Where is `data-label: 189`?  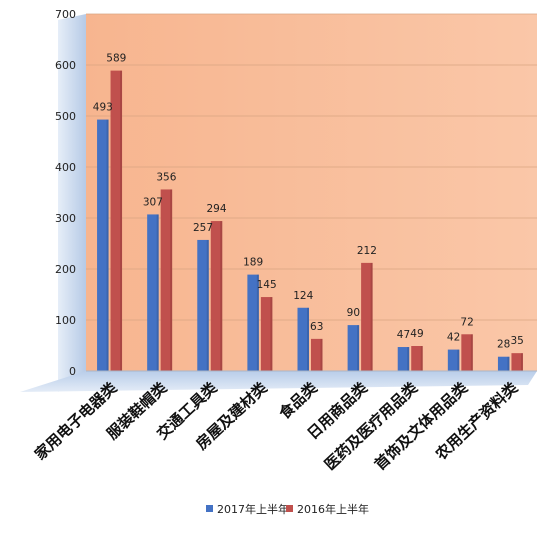
data-label: 189 is located at coordinates (253, 263).